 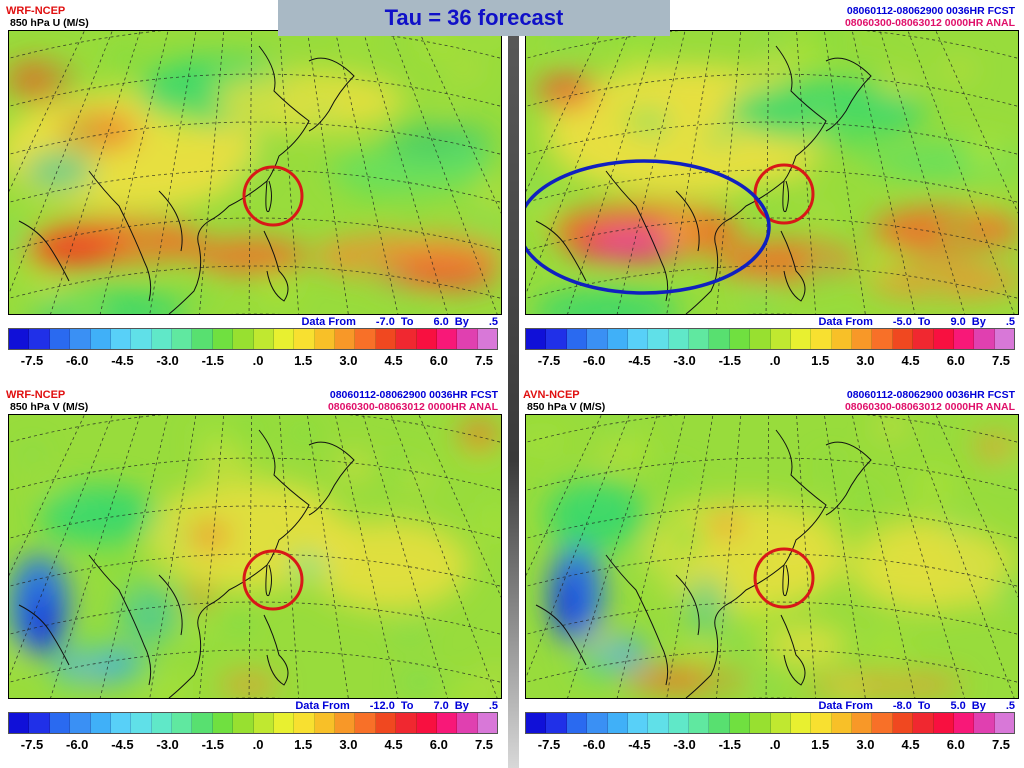 What do you see at coordinates (566, 407) in the screenshot?
I see `field-label: 850 hPa V (M/S)` at bounding box center [566, 407].